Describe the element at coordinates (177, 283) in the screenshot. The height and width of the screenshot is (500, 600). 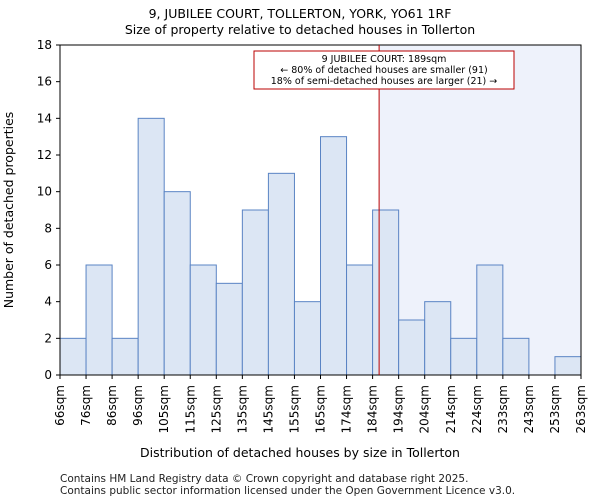
I see `bar-105sqm` at that location.